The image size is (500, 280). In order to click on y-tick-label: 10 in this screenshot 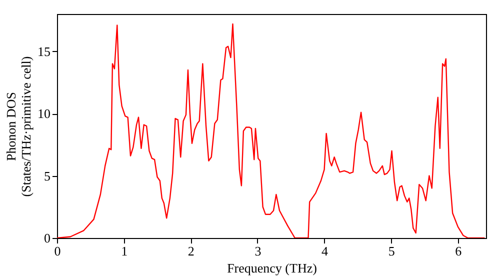, I will do `click(44, 114)`.